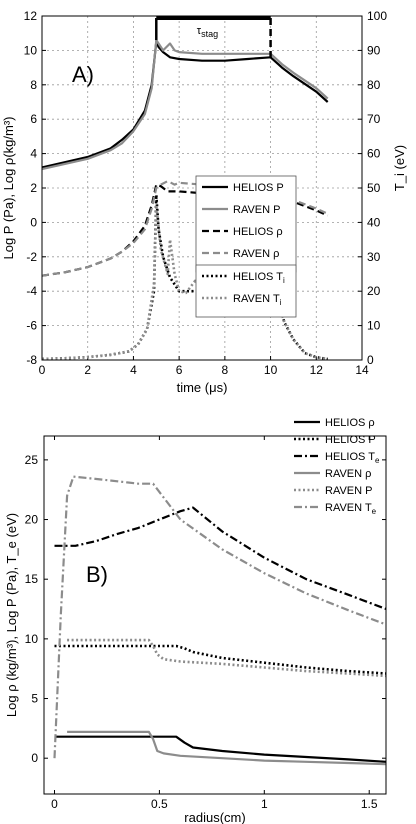  What do you see at coordinates (246, 224) in the screenshot?
I see `legend-box-pressure-density` at bounding box center [246, 224].